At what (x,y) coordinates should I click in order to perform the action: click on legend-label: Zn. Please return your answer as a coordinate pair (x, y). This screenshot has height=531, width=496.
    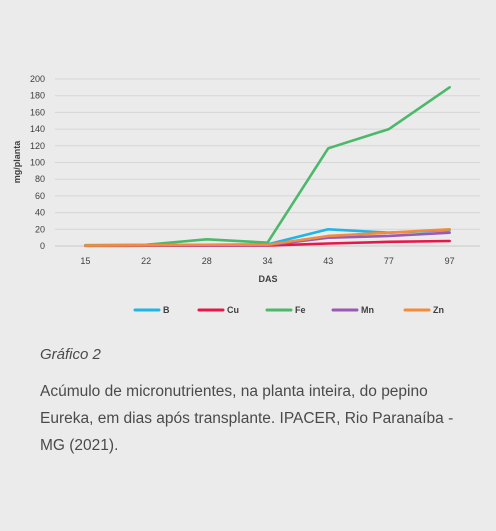
    Looking at the image, I should click on (438, 310).